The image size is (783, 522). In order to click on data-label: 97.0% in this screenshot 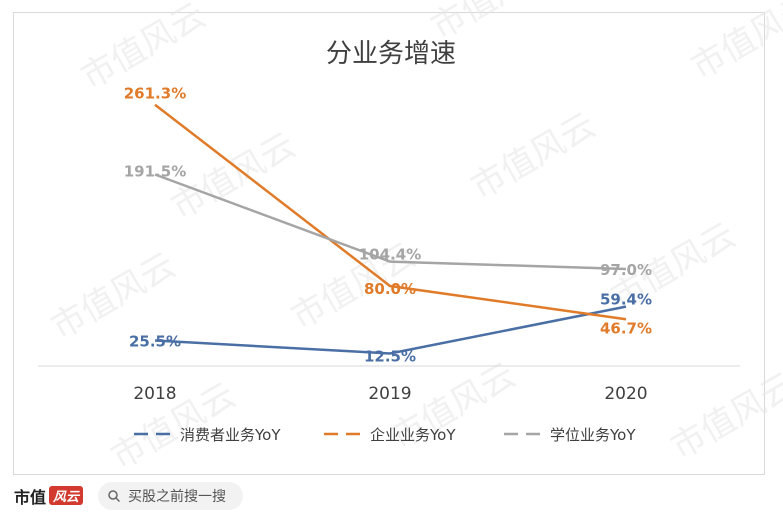, I will do `click(626, 270)`.